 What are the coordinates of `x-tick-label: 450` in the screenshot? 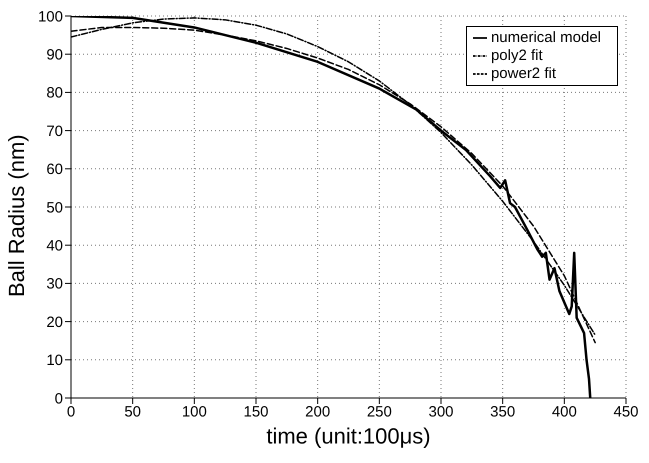 It's located at (626, 412).